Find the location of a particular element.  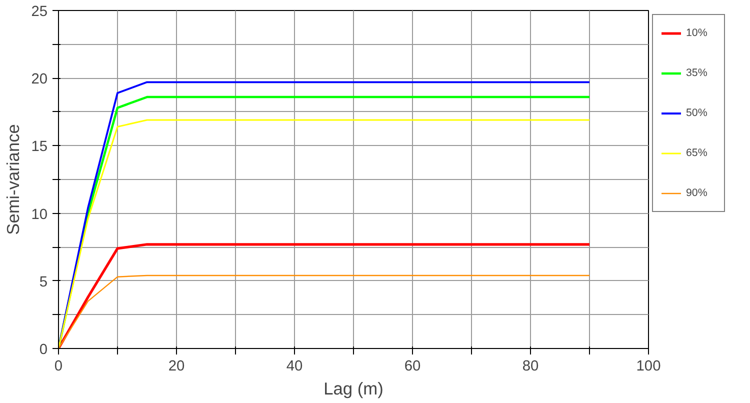

legend-label: 65% is located at coordinates (697, 153).